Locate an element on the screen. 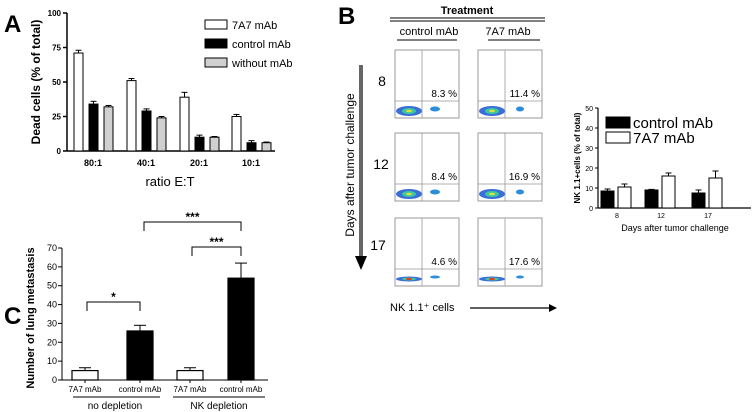 The image size is (752, 412). x-axis-label: Days after tumor challenge is located at coordinates (675, 228).